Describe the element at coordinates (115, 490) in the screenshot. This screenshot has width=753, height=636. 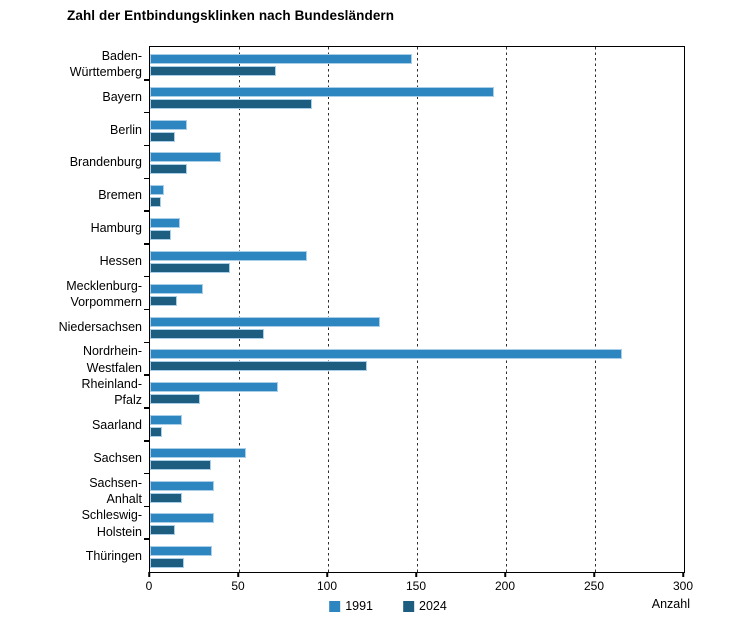
I see `category-label: Sachsen- Anhalt` at that location.